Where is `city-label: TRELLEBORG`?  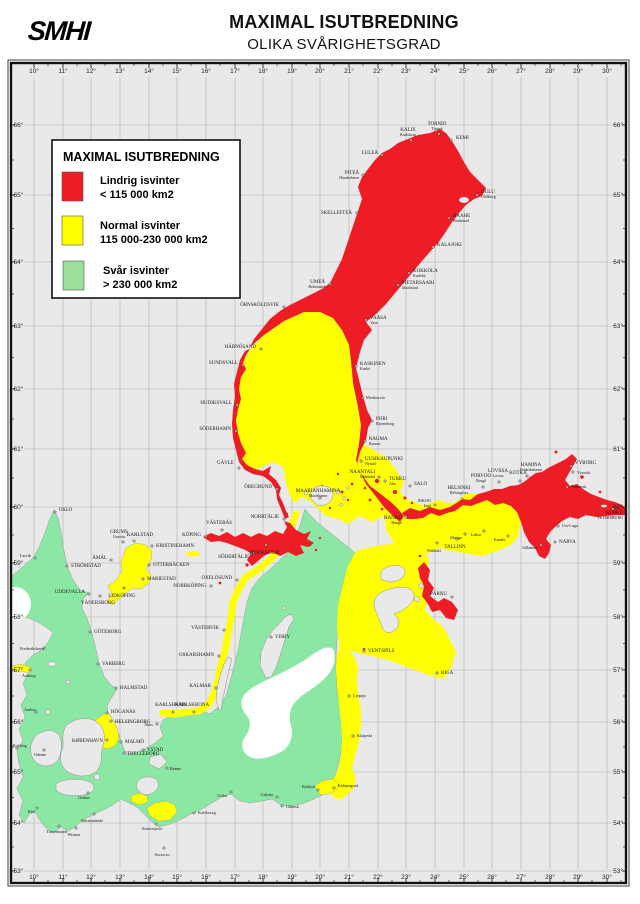
city-label: TRELLEBORG is located at coordinates (143, 754).